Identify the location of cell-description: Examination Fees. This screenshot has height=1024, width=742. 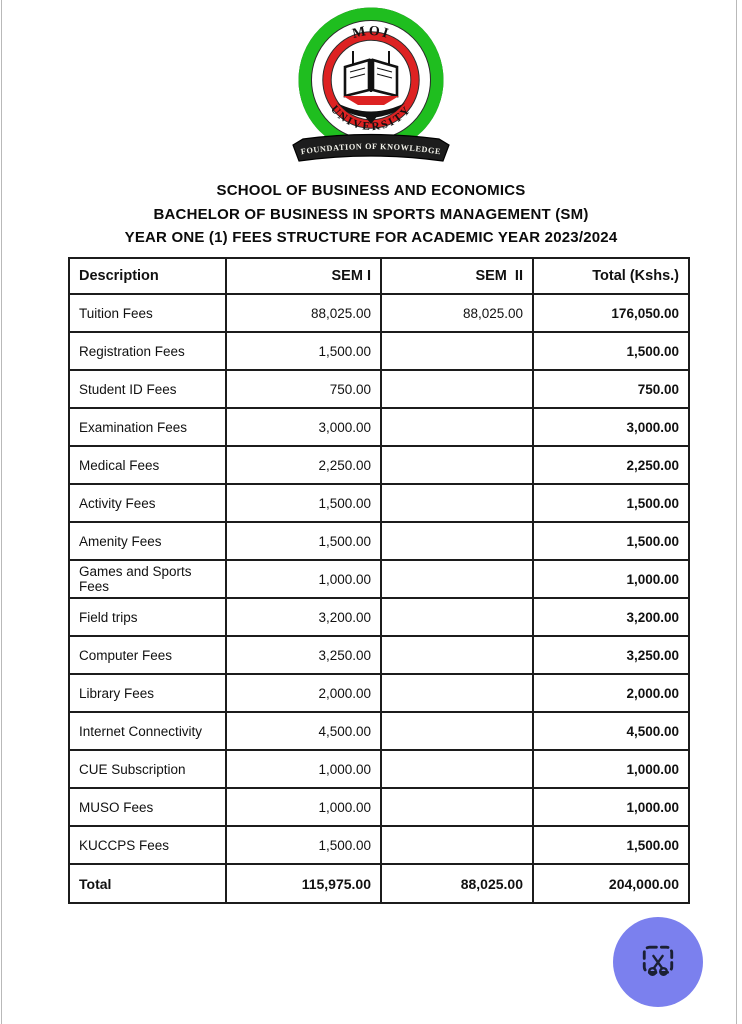
(147, 427).